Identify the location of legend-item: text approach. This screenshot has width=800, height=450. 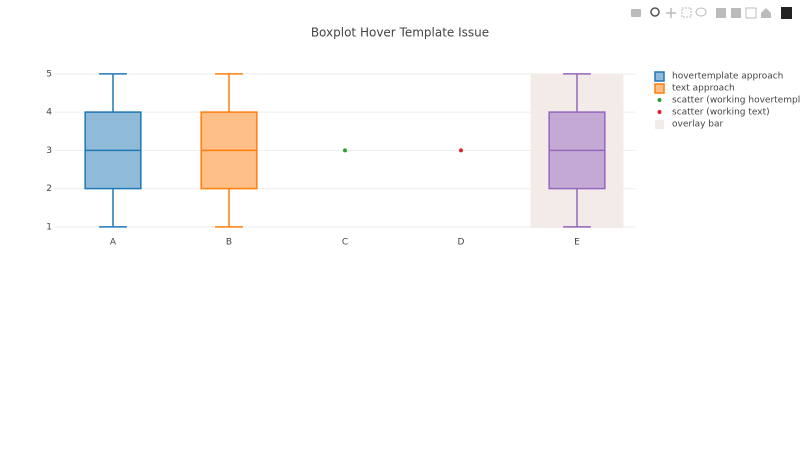
(694, 88).